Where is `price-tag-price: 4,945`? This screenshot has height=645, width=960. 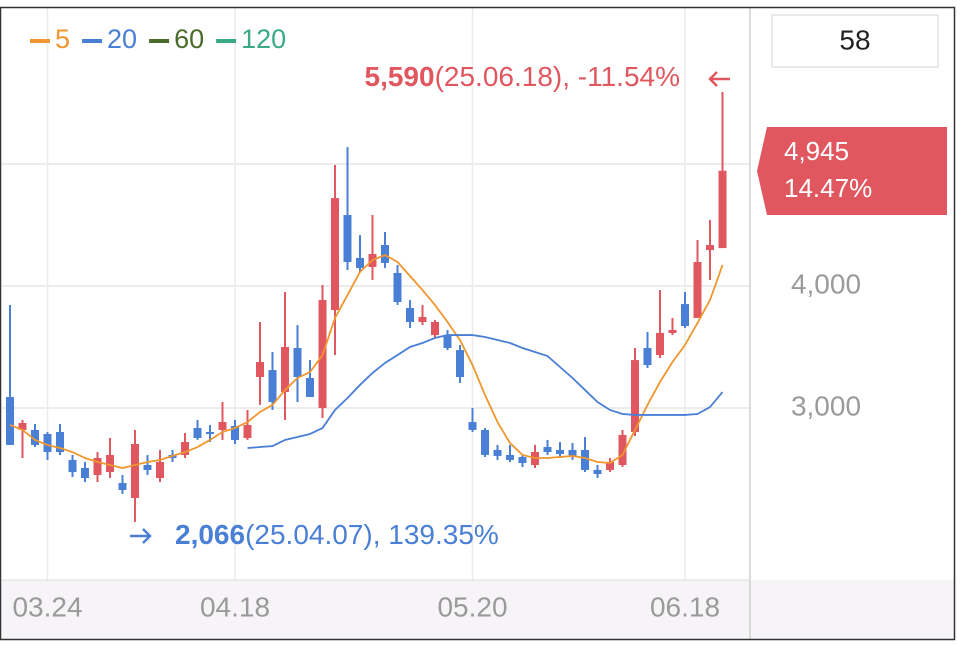 price-tag-price: 4,945 is located at coordinates (816, 151).